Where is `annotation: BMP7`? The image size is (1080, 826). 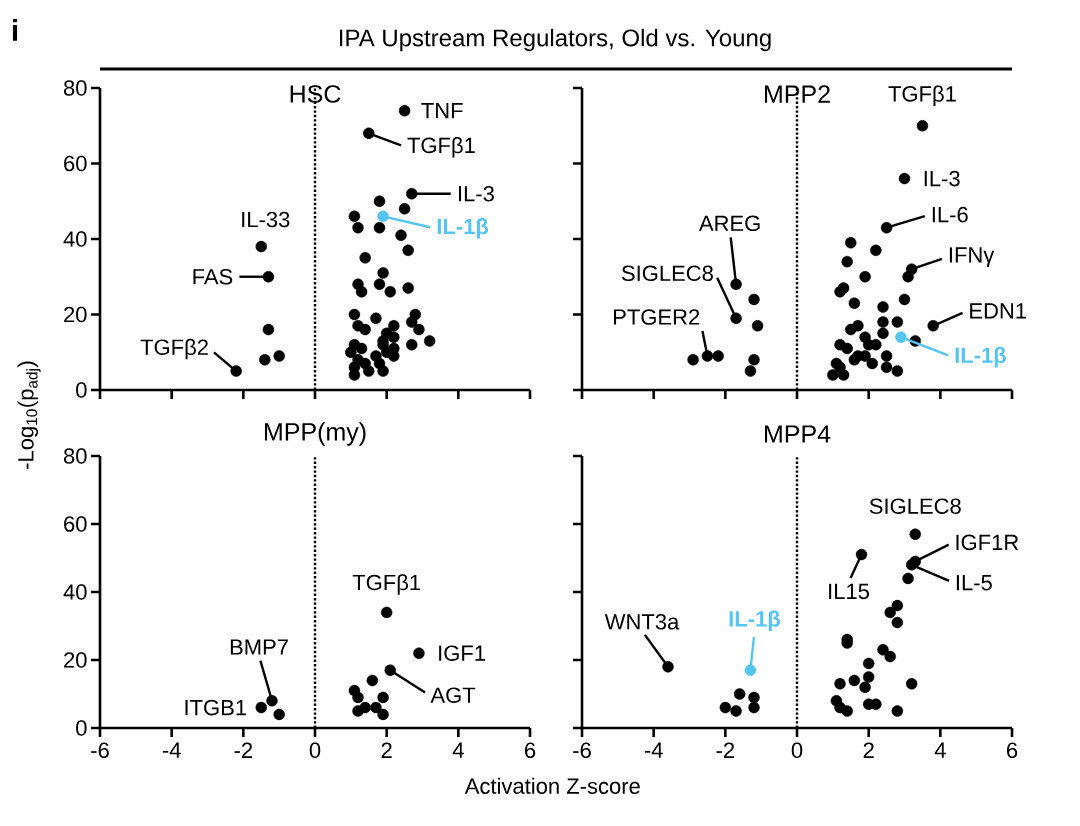 annotation: BMP7 is located at coordinates (259, 647).